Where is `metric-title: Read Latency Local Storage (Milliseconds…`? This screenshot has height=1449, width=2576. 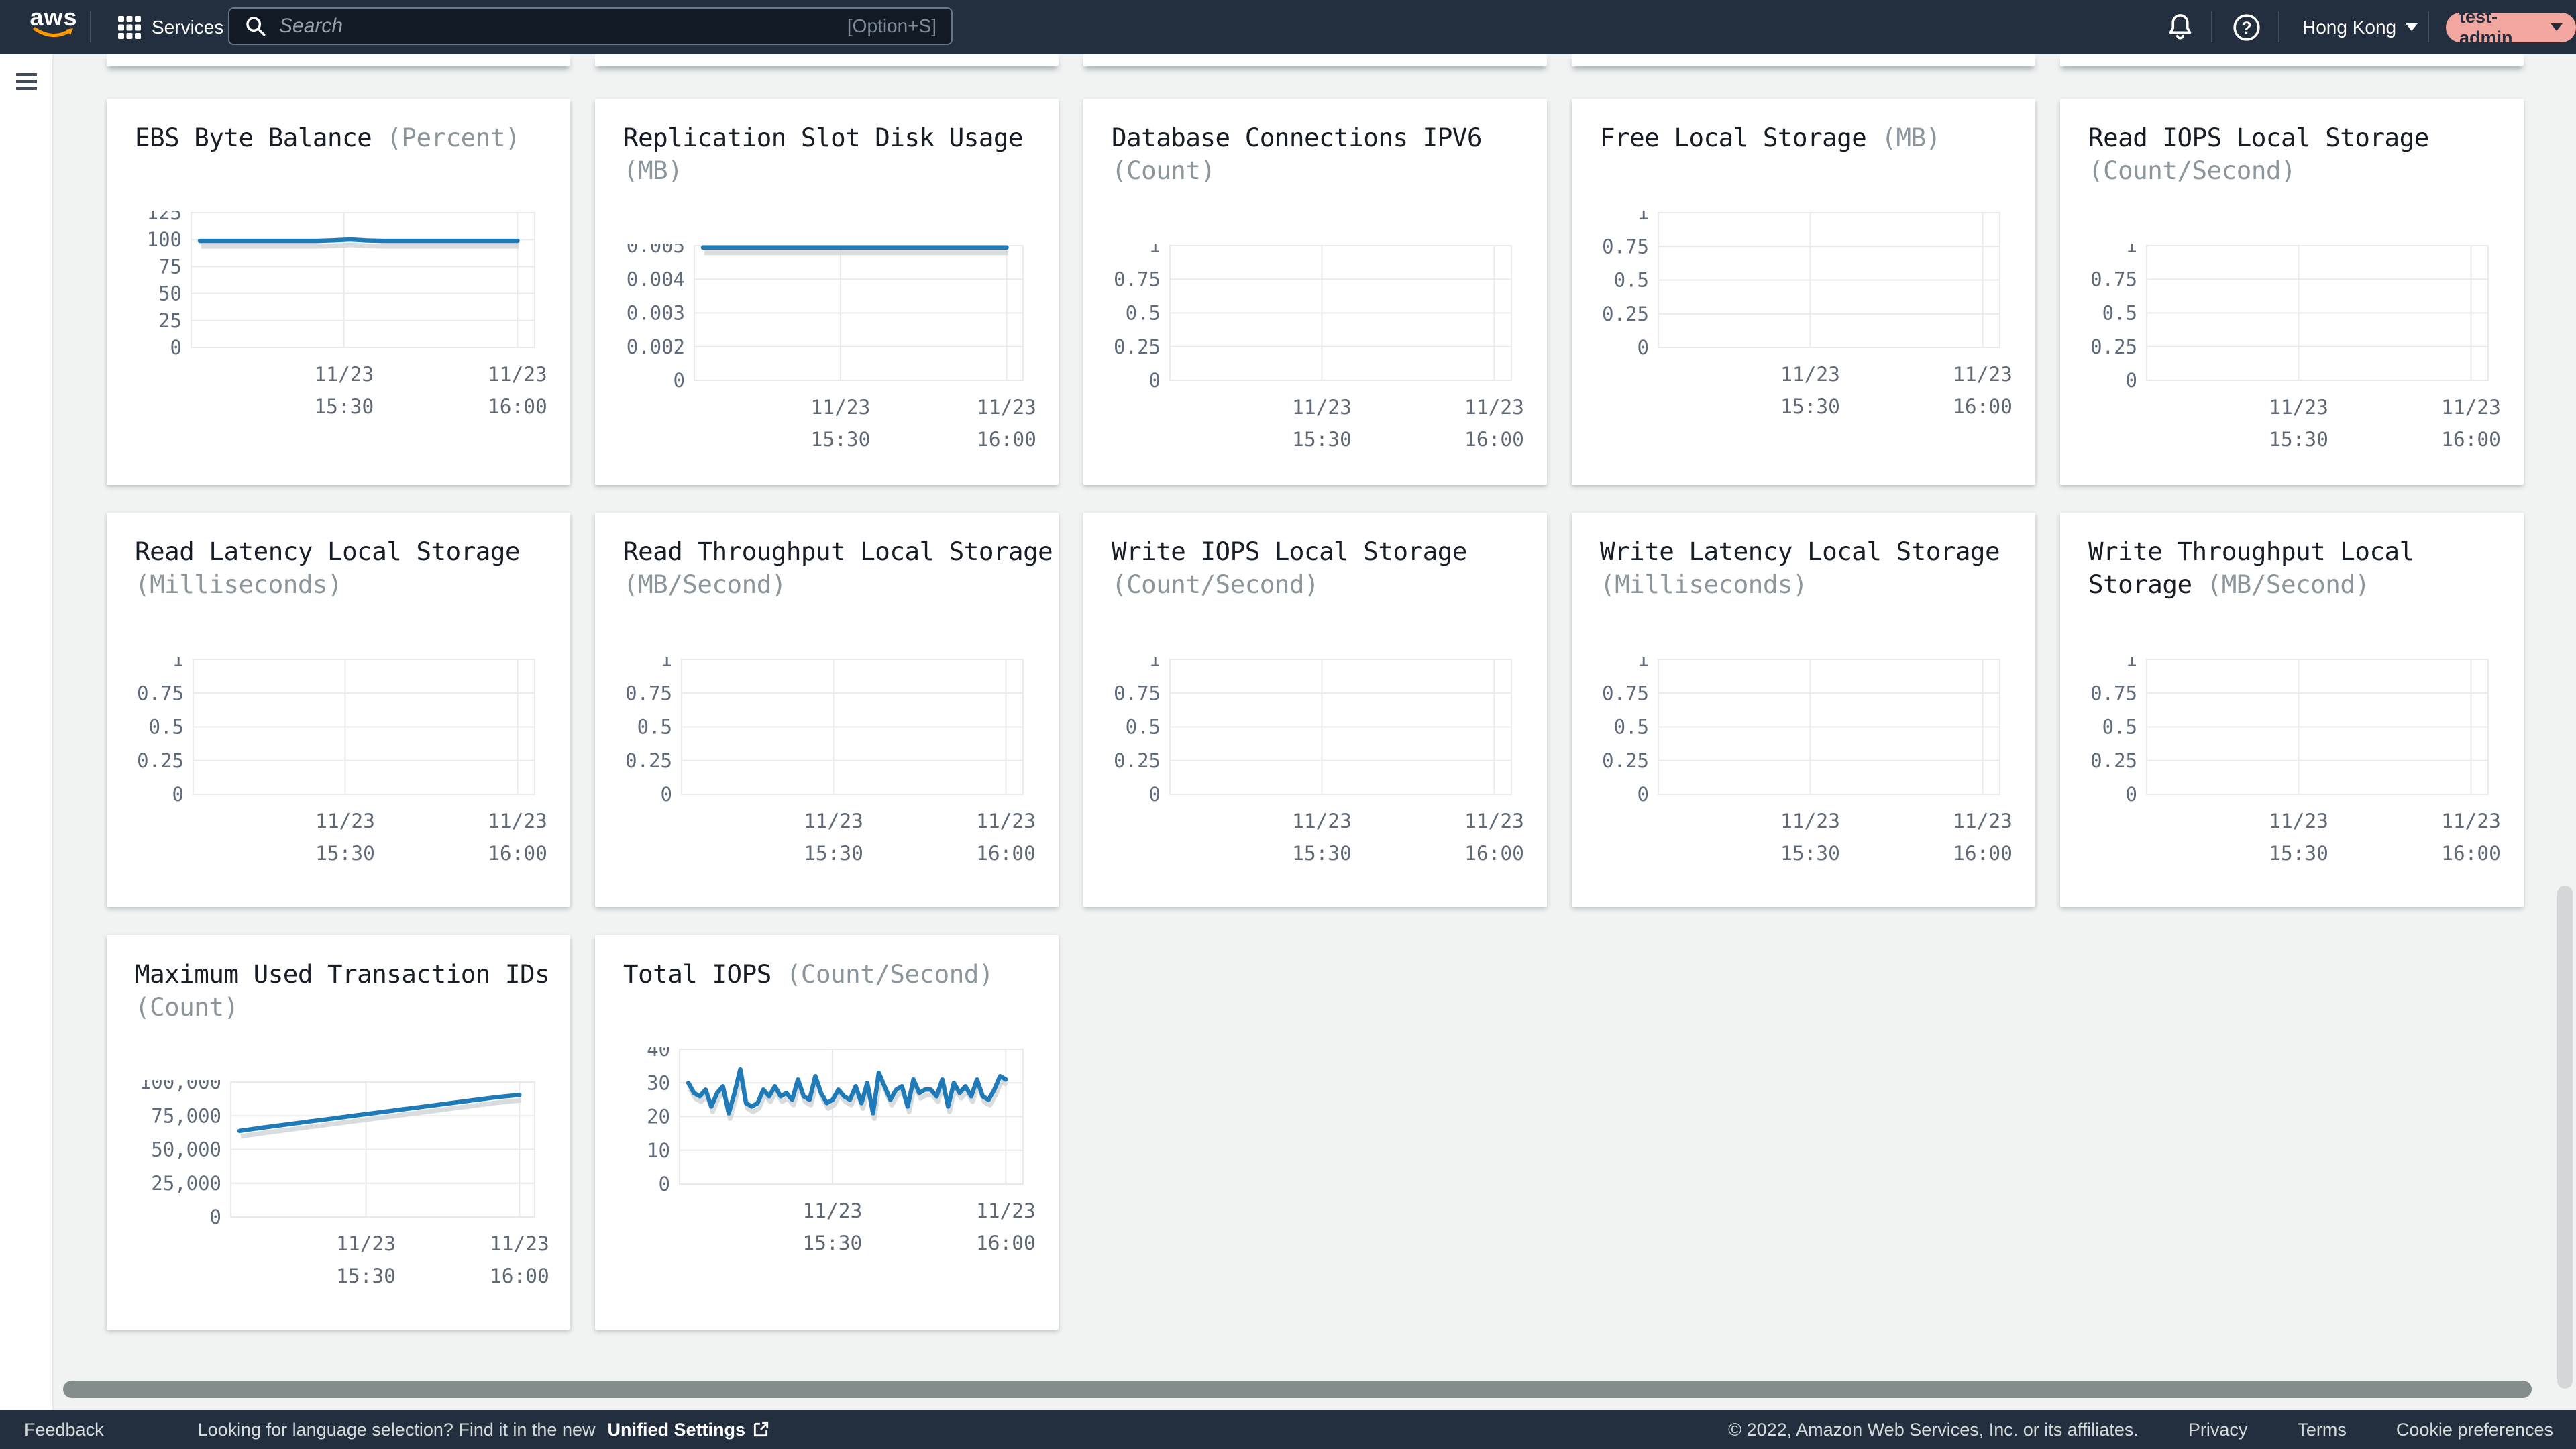
metric-title: Read Latency Local Storage (Milliseconds… is located at coordinates (328, 568).